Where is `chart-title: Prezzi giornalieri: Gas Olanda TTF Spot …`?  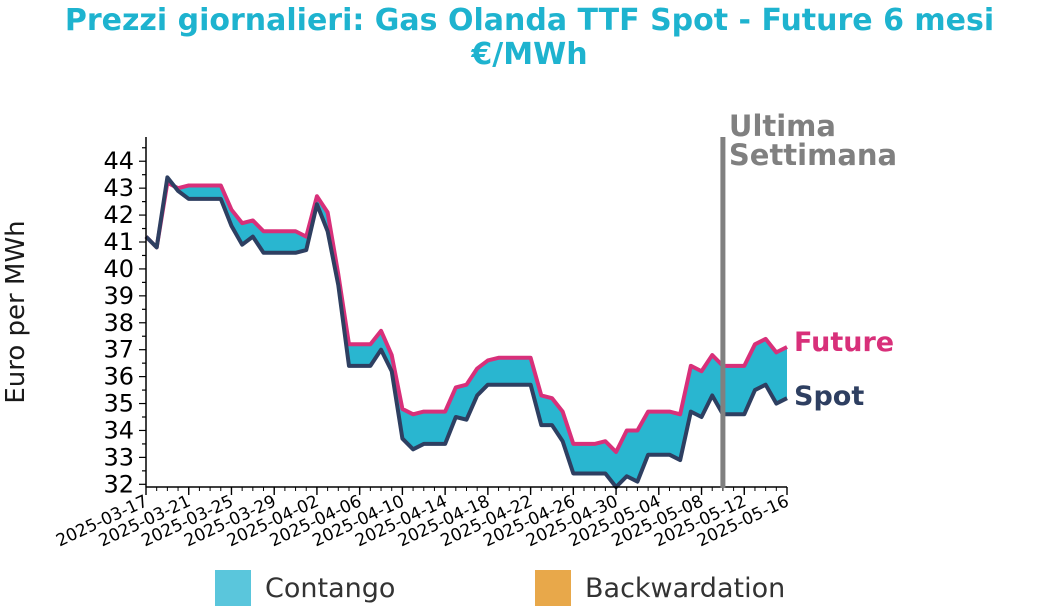
chart-title: Prezzi giornalieri: Gas Olanda TTF Spot … is located at coordinates (519, 38).